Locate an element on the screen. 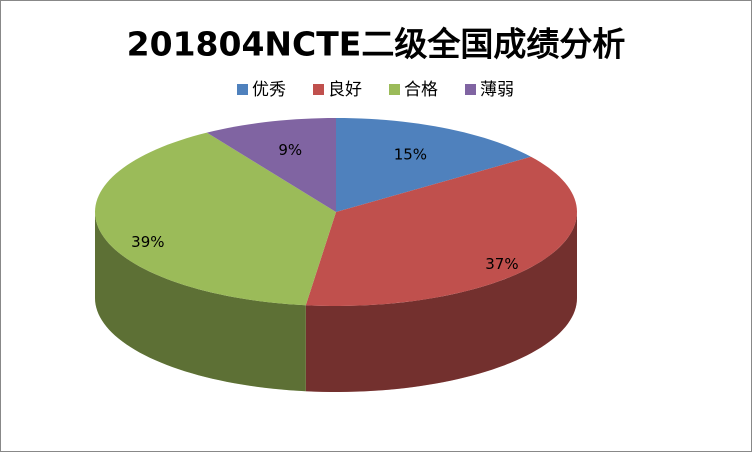 This screenshot has width=752, height=456. data-label: 39% is located at coordinates (147, 242).